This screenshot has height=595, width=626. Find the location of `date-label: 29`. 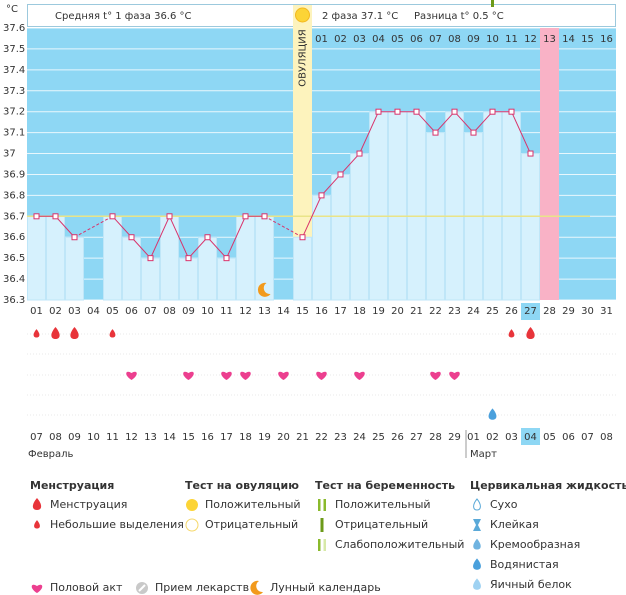

date-label: 29 is located at coordinates (454, 437).